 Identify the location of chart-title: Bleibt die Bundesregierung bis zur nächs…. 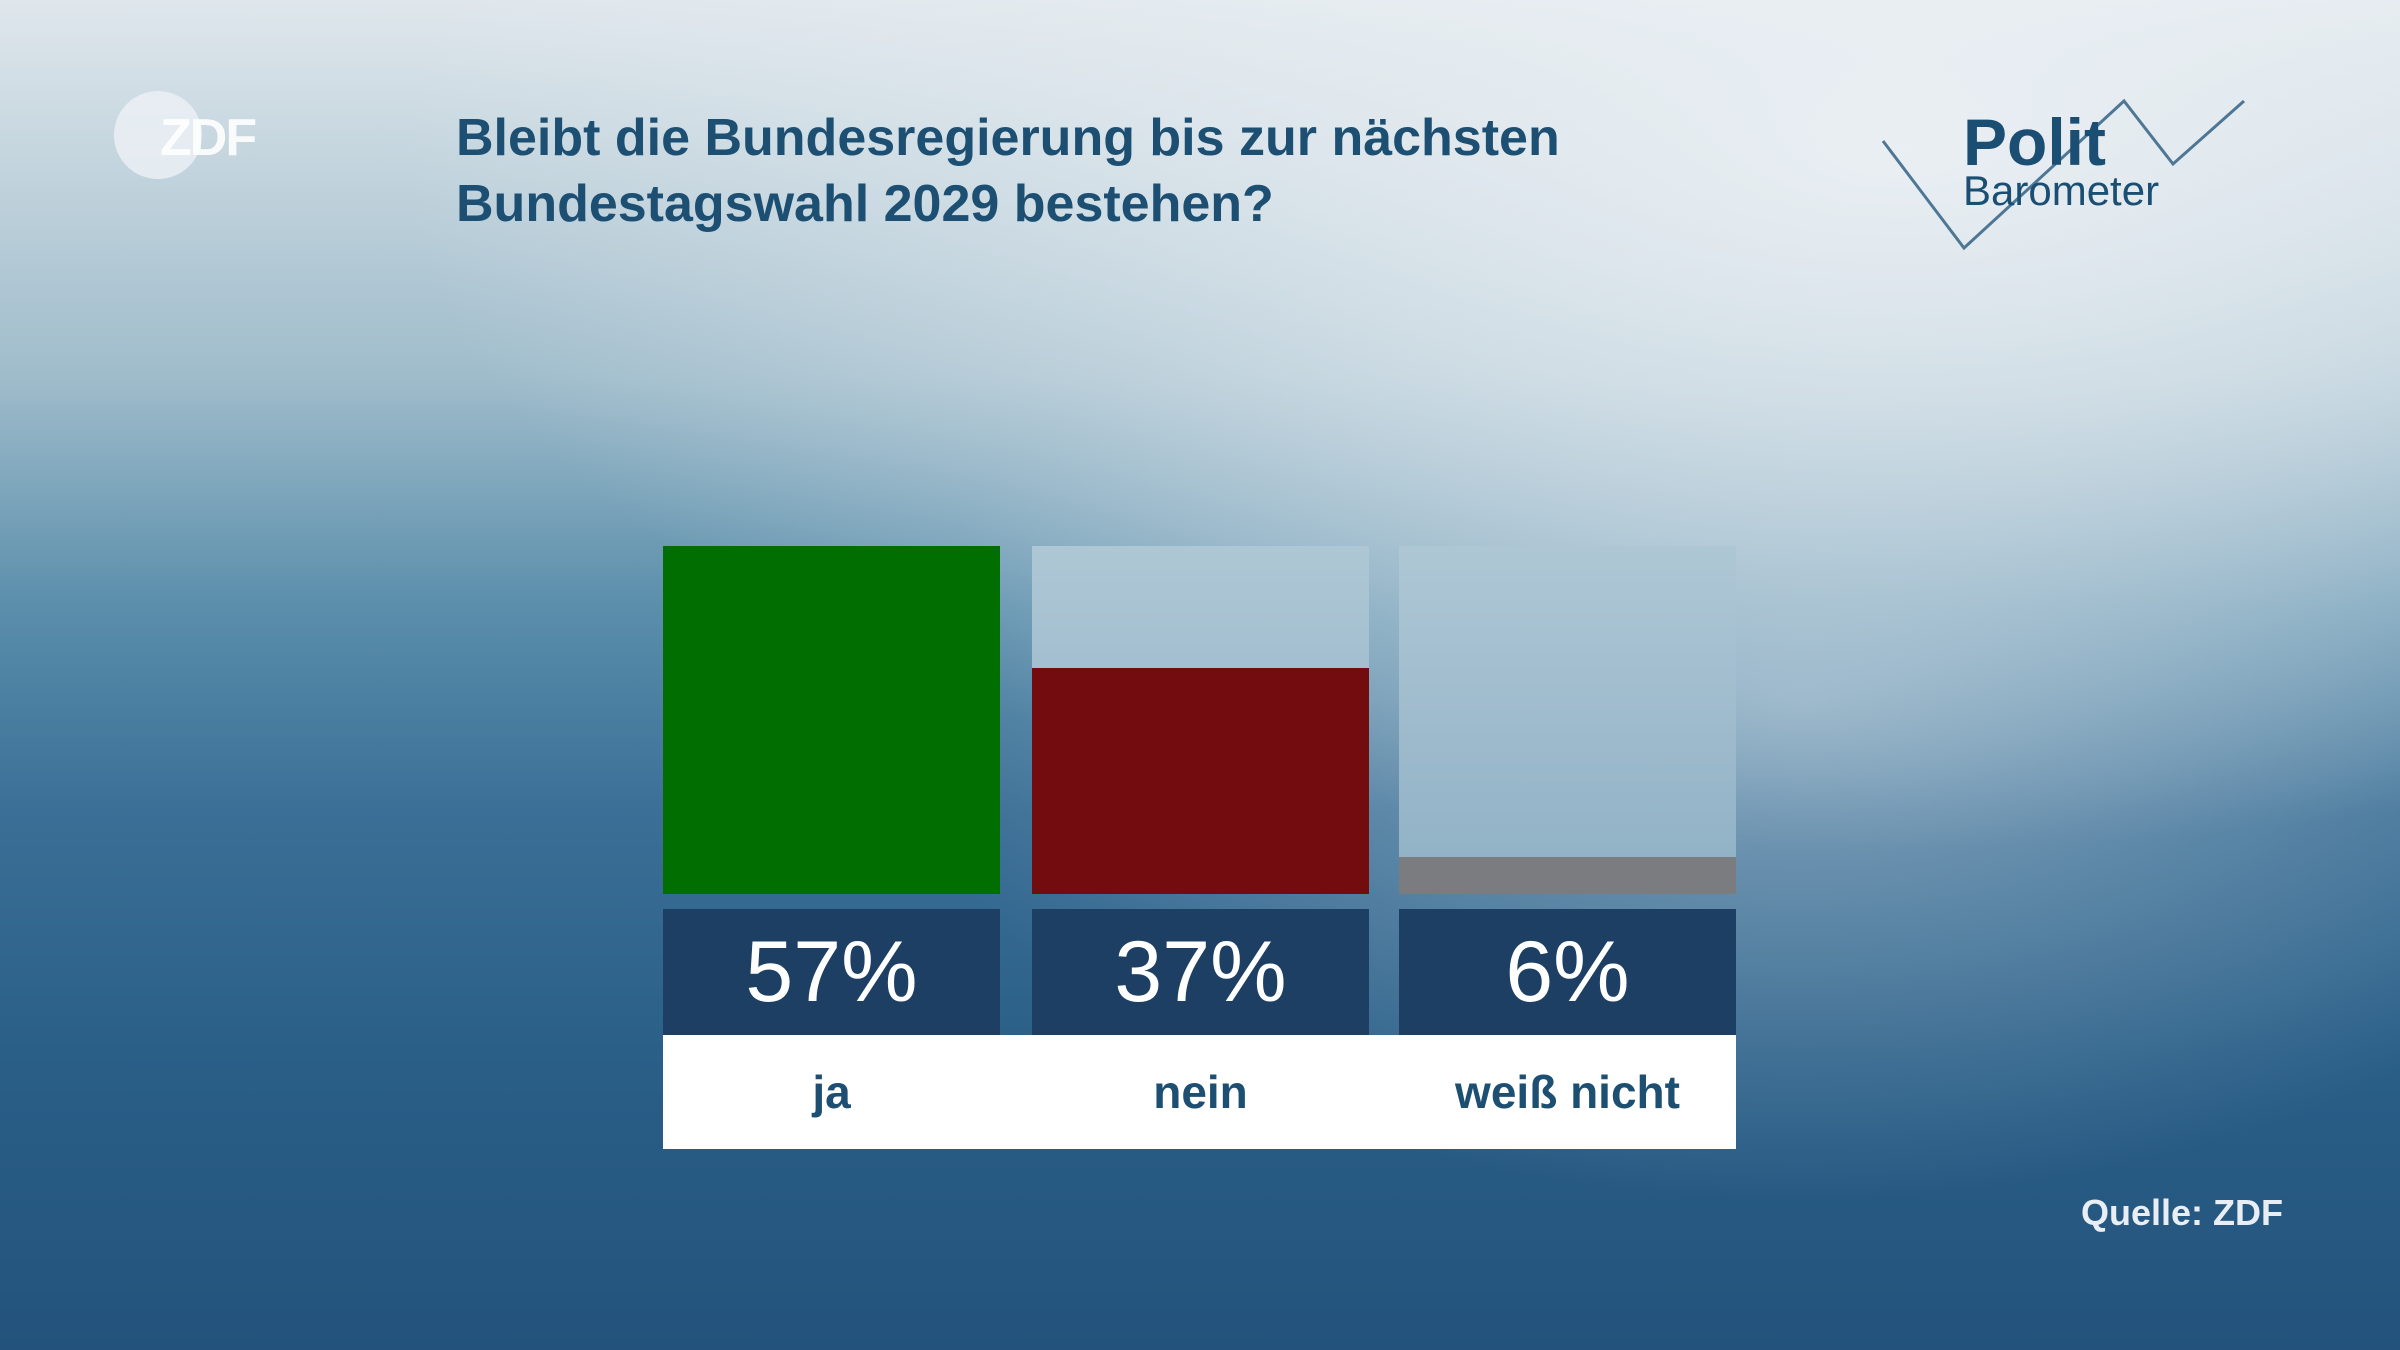
(1008, 171).